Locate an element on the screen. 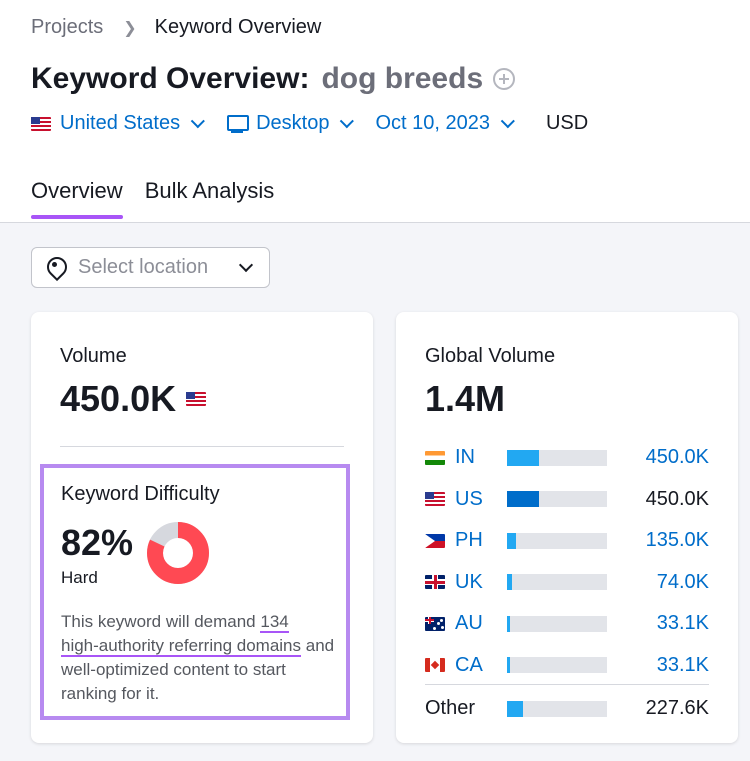 The width and height of the screenshot is (750, 761). breadcrumb-current: Keyword Overview is located at coordinates (238, 27).